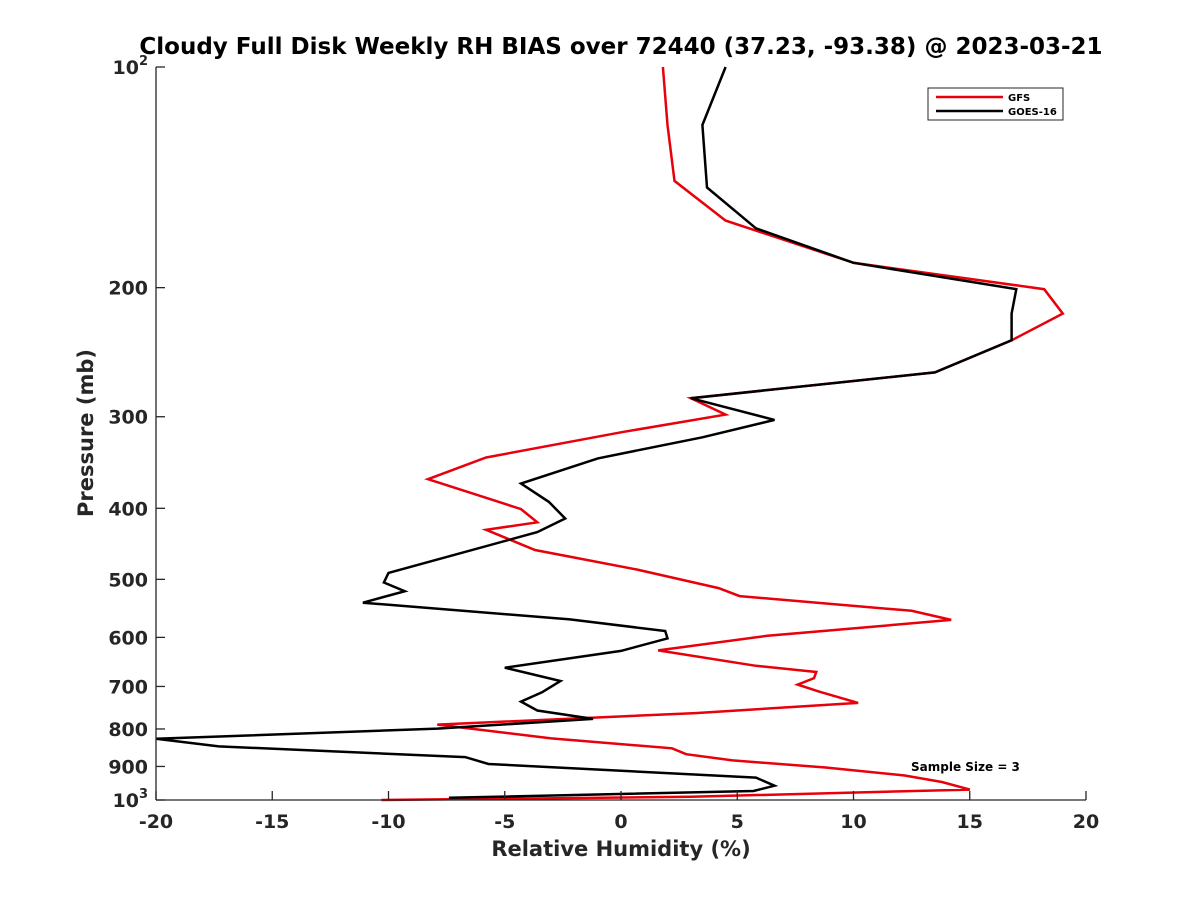  What do you see at coordinates (737, 822) in the screenshot?
I see `x-tick-label: 5` at bounding box center [737, 822].